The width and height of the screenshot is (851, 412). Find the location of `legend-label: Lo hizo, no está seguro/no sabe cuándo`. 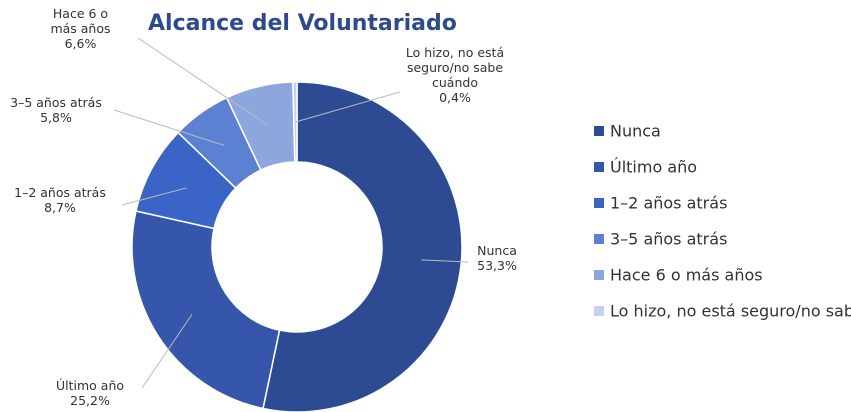

legend-label: Lo hizo, no está seguro/no sabe cuándo is located at coordinates (730, 311).